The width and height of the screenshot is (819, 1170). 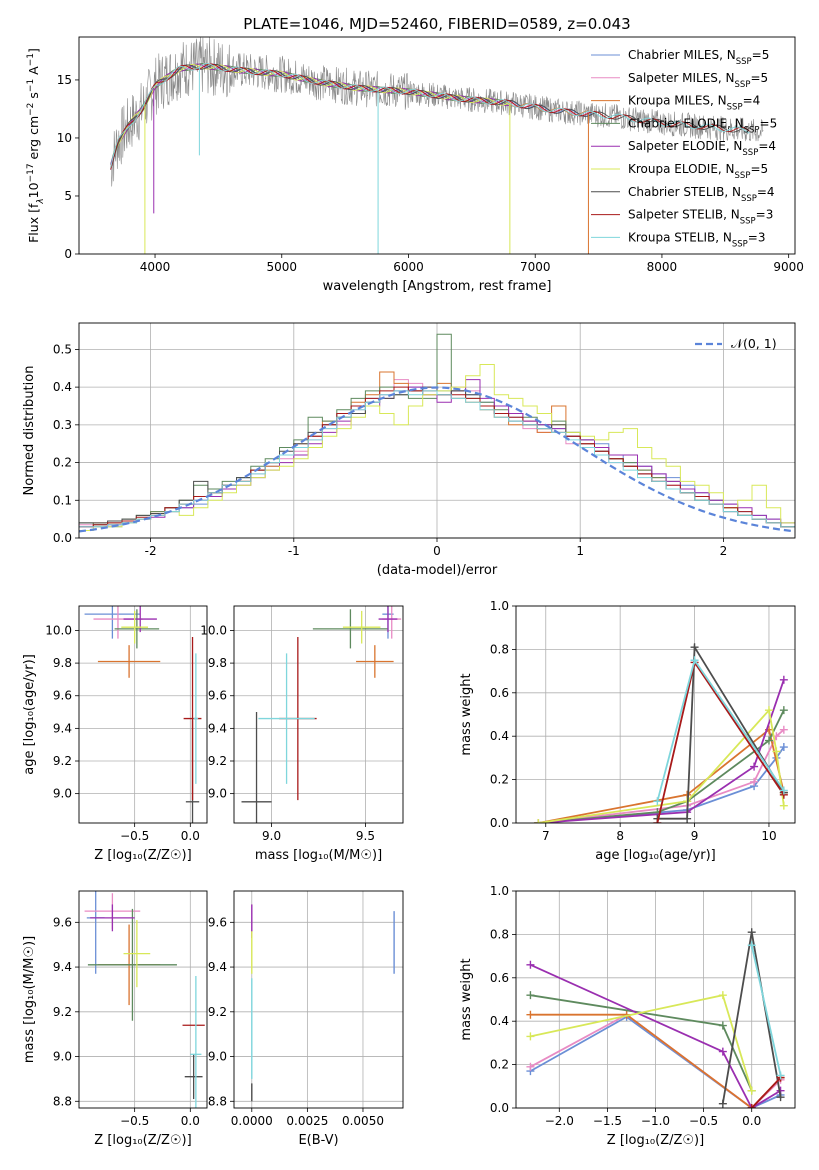 What do you see at coordinates (36, 145) in the screenshot?
I see `y-axis-label: Flux [fλ10−17 erg cm−2 s−1 A−1]` at bounding box center [36, 145].